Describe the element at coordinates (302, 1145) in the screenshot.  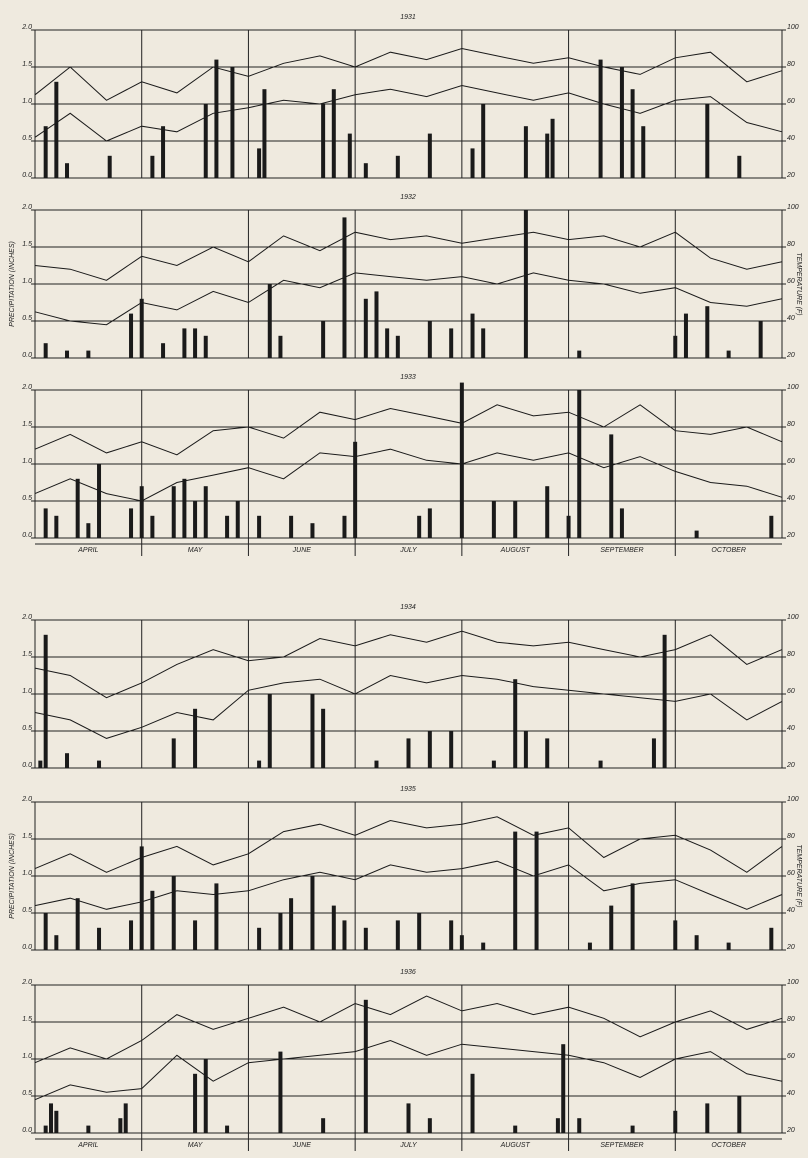
I see `month-label: JUNE` at that location.